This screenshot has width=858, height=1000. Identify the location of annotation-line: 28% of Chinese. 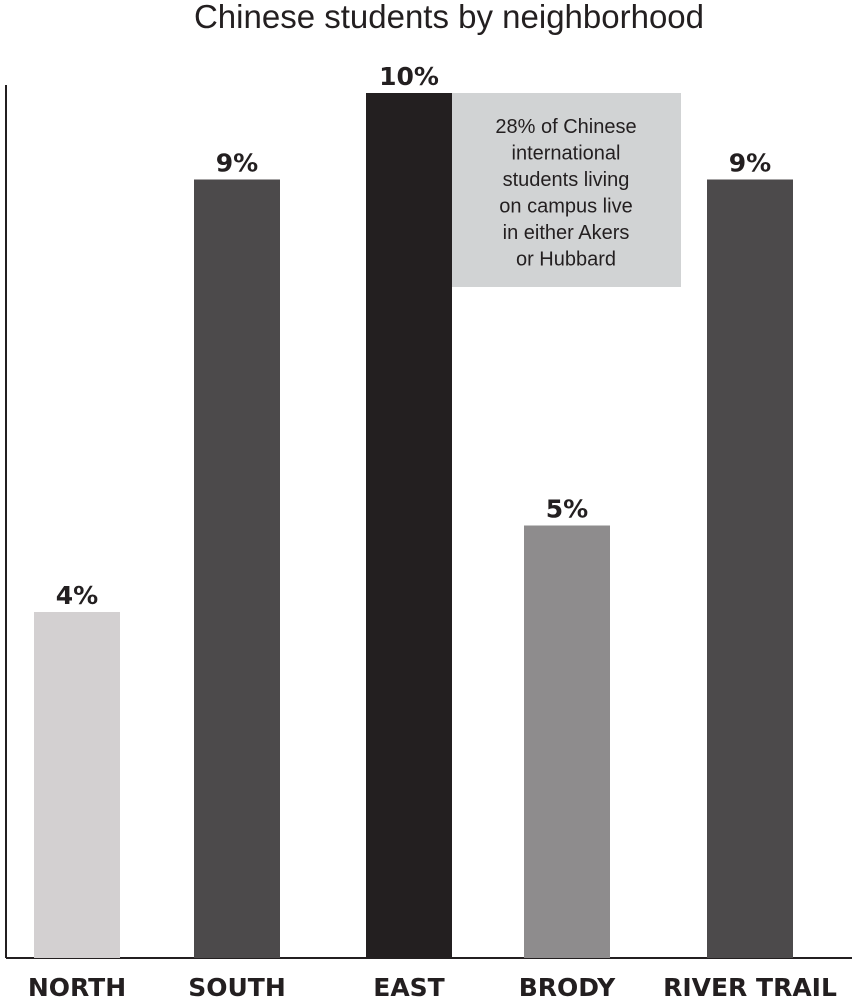
(565, 127).